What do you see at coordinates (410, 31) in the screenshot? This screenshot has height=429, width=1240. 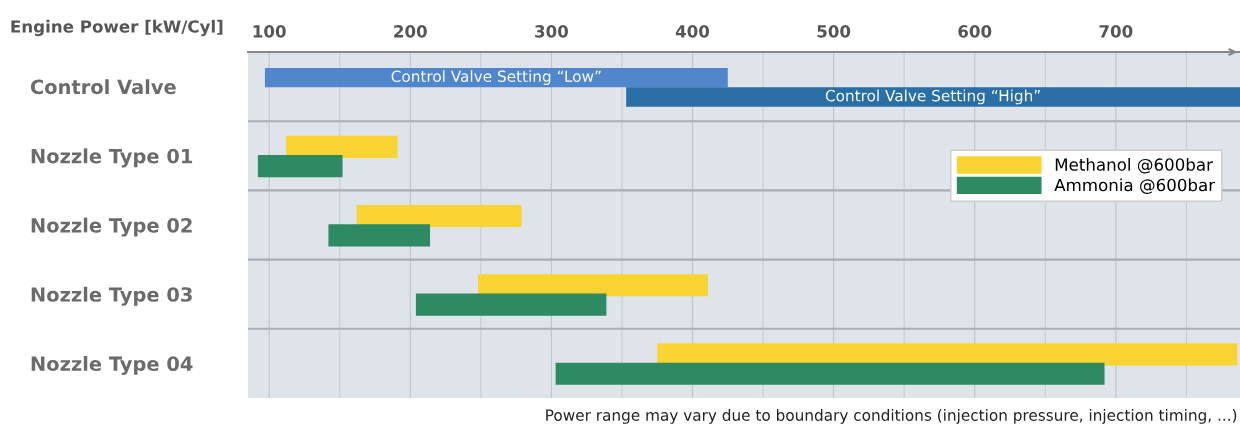 I see `x-tick-label: 200` at bounding box center [410, 31].